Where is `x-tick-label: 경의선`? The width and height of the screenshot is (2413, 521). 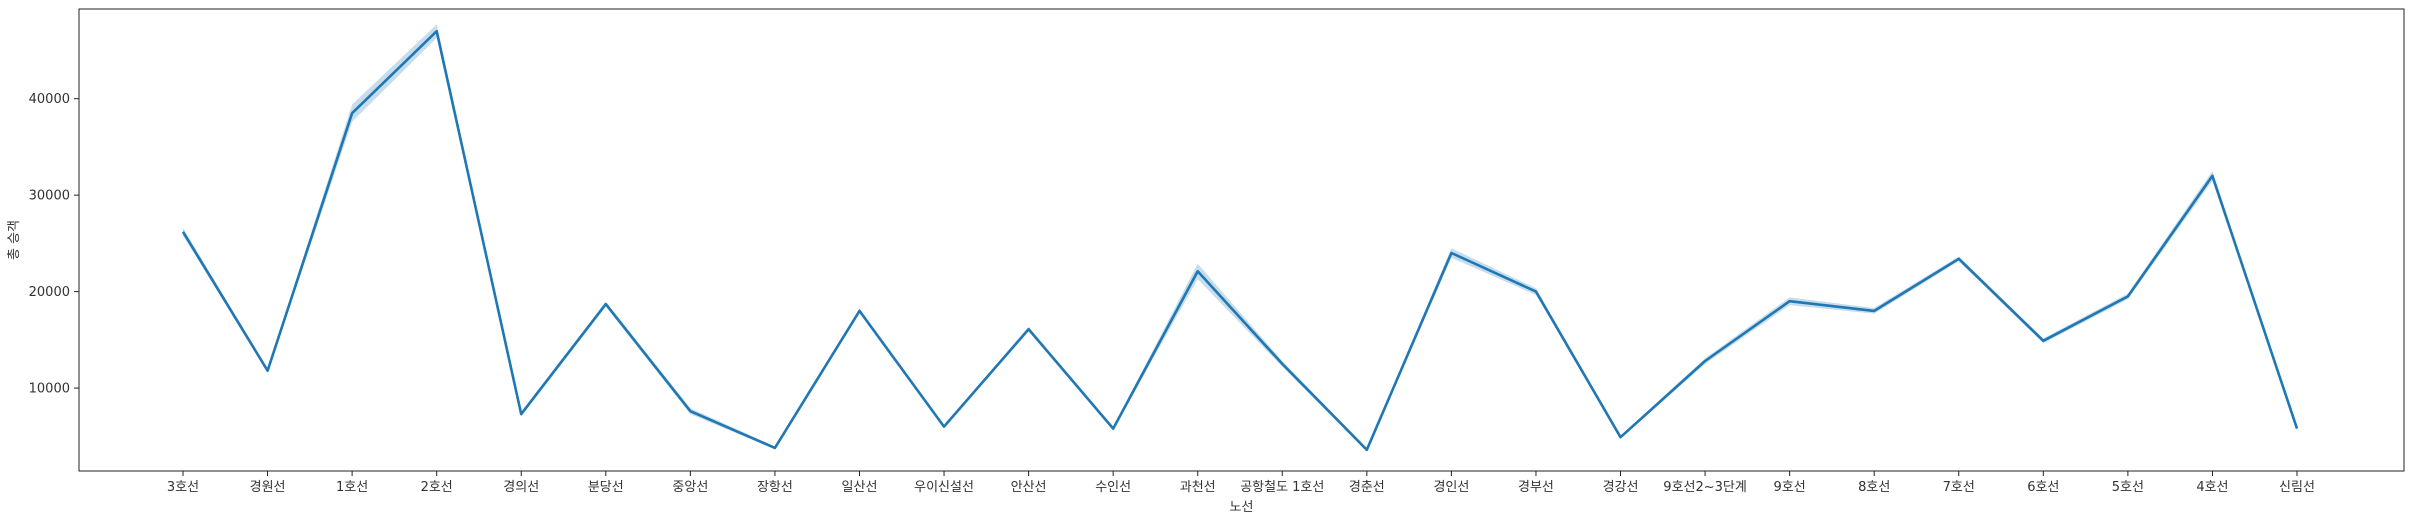
x-tick-label: 경의선 is located at coordinates (521, 487).